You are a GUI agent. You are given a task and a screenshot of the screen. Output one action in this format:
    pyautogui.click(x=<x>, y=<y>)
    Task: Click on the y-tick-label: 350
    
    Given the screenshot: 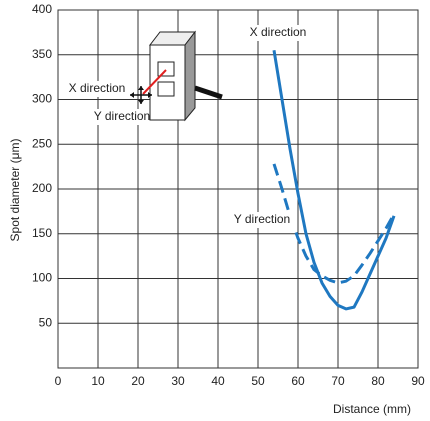 What is the action you would take?
    pyautogui.click(x=42, y=54)
    